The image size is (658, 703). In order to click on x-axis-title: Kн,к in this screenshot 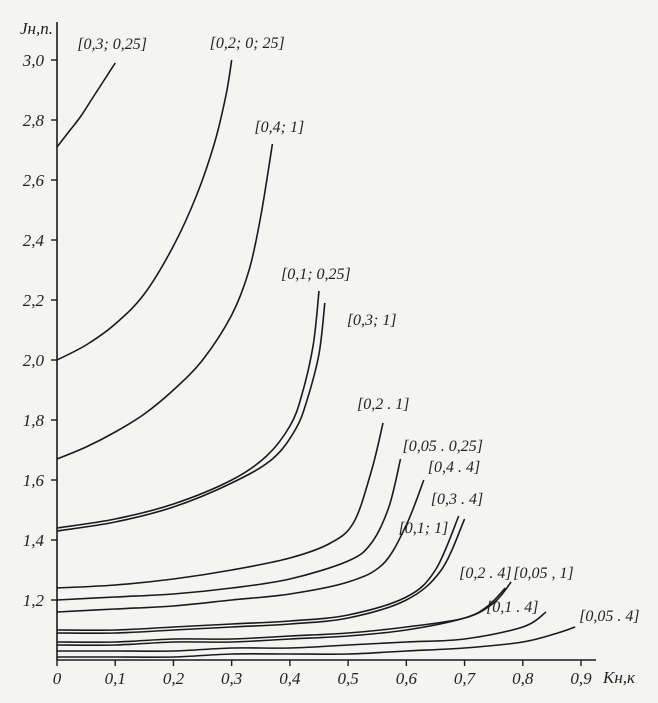, I will do `click(619, 677)`.